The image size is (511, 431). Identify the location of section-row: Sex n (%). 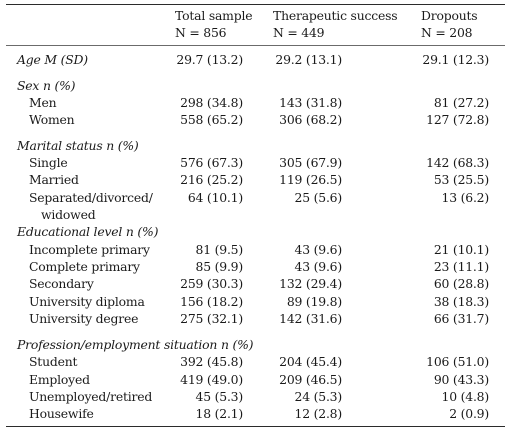
(255, 85).